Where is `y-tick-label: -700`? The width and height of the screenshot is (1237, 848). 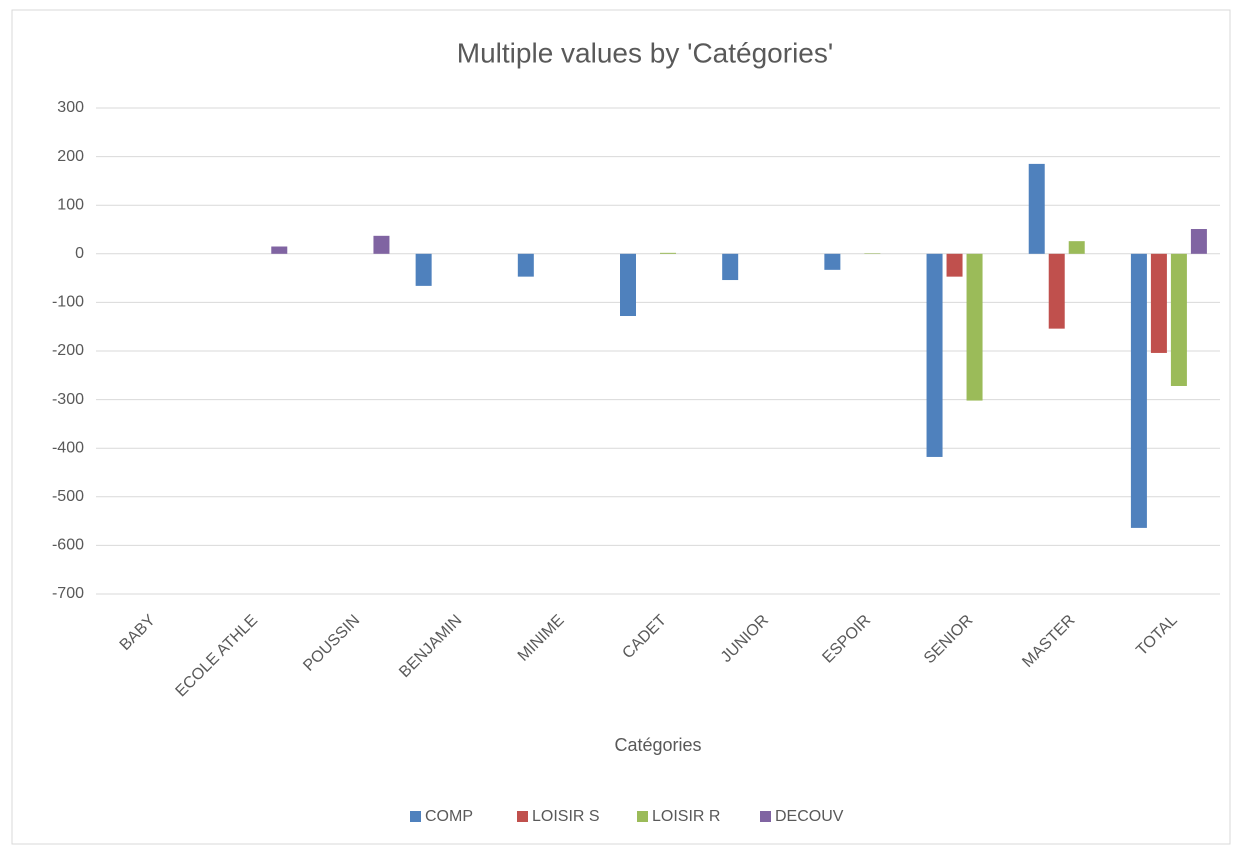
y-tick-label: -700 is located at coordinates (68, 593).